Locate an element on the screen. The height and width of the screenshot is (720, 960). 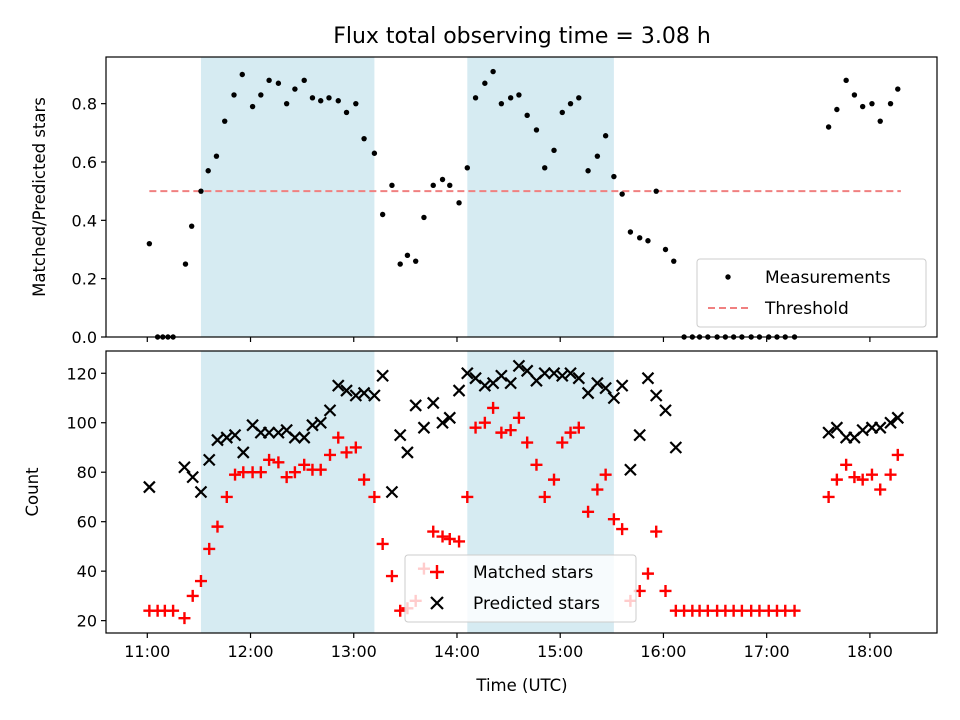
legend-measurements-label: Measurements is located at coordinates (828, 278).